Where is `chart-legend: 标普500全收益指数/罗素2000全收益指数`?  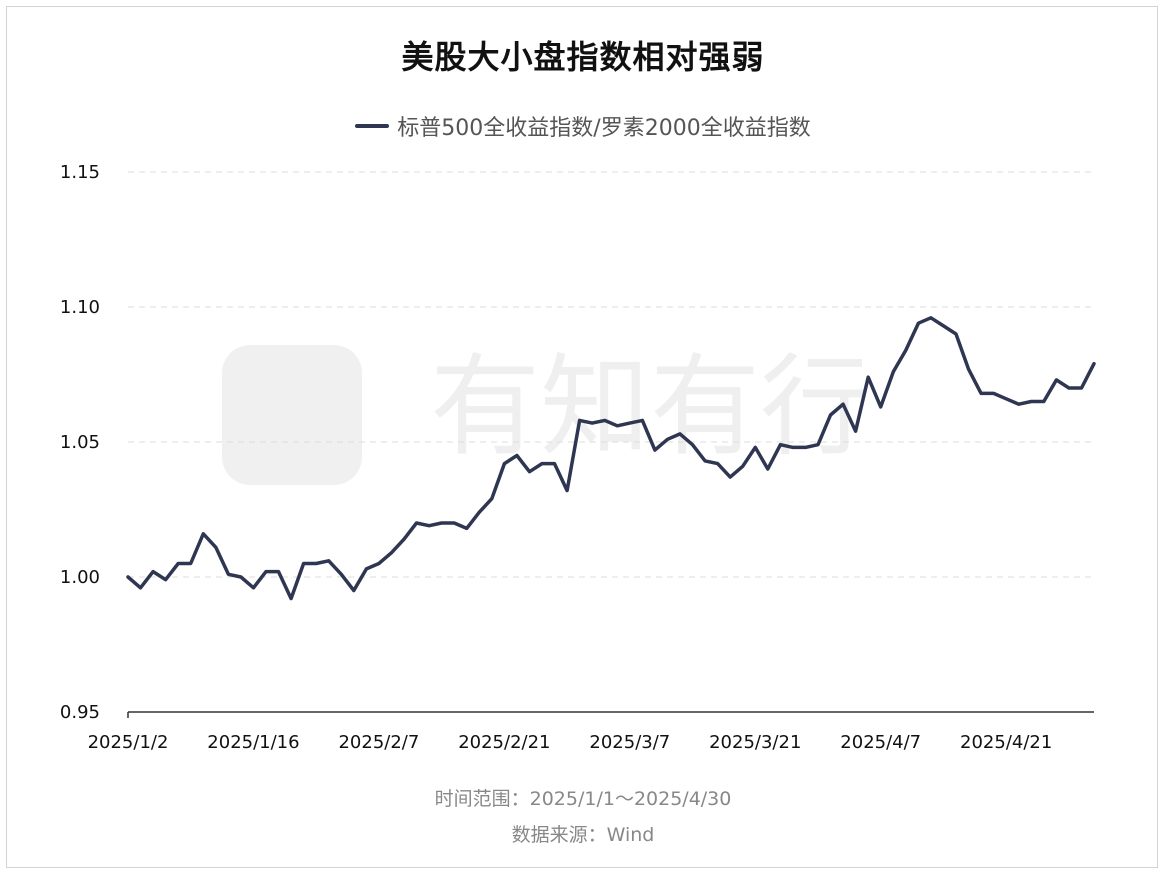 chart-legend: 标普500全收益指数/罗素2000全收益指数 is located at coordinates (583, 126).